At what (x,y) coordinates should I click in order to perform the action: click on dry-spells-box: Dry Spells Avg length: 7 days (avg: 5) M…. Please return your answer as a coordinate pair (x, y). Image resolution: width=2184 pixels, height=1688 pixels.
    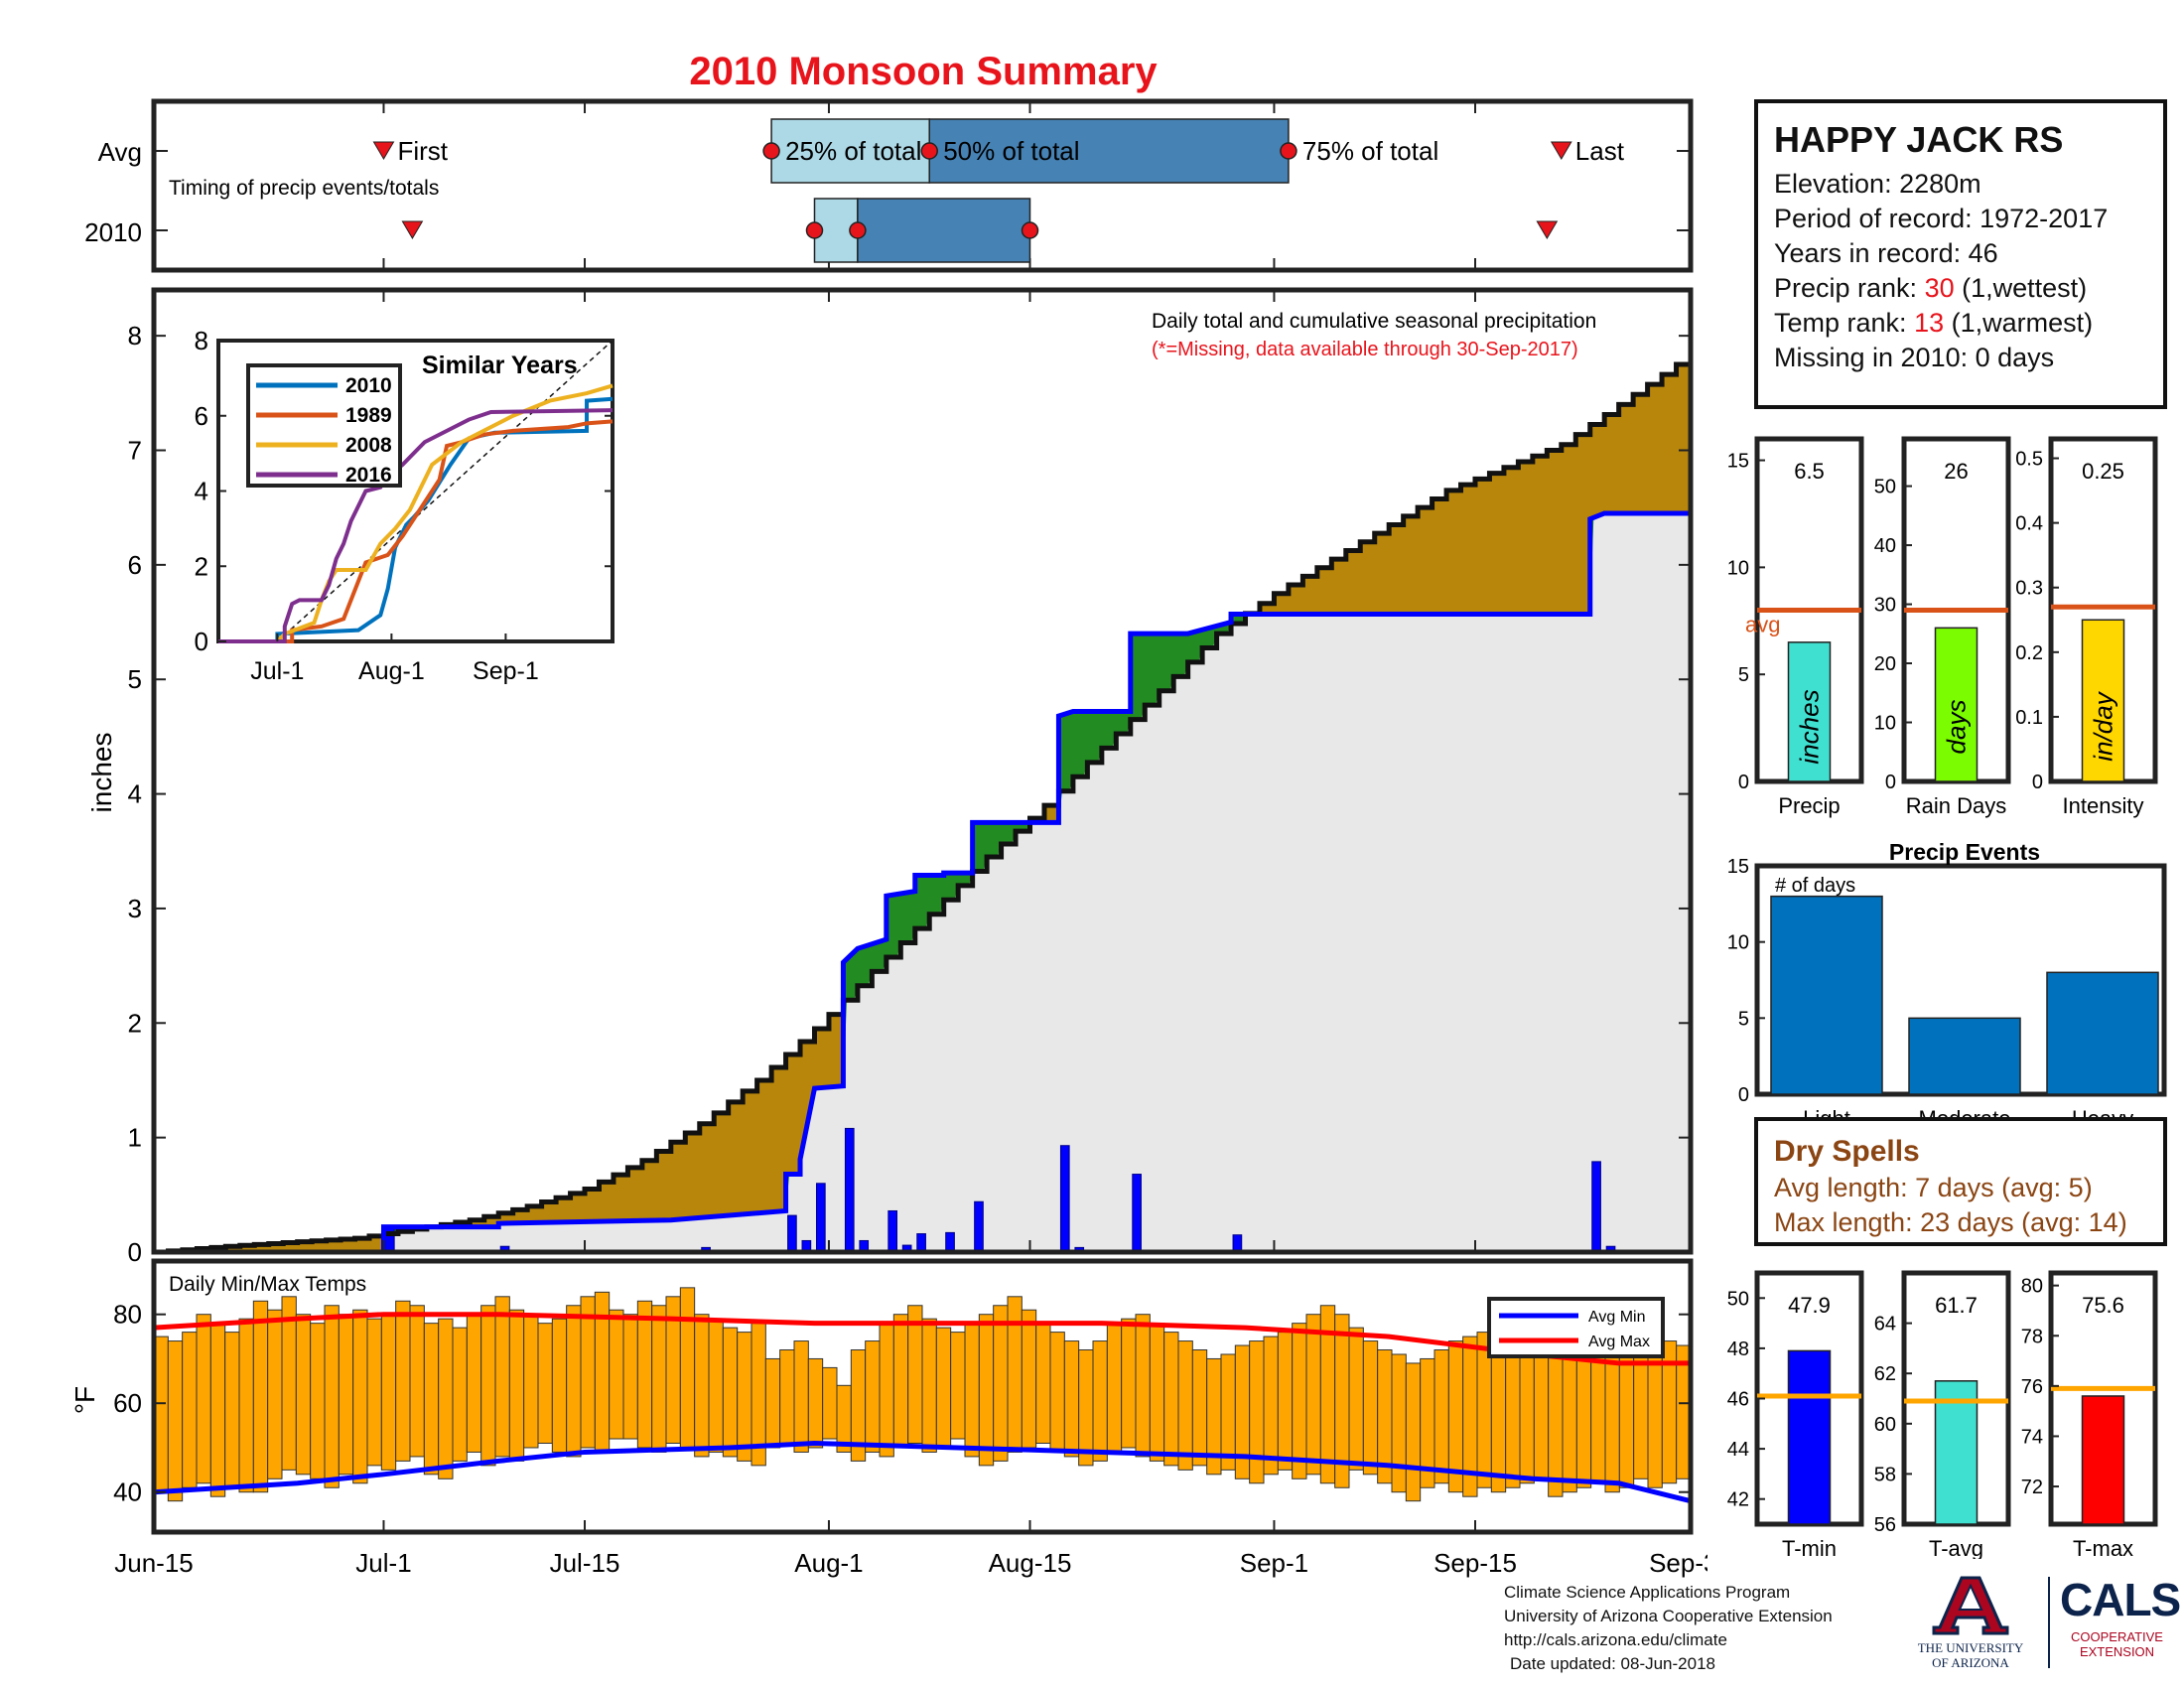
    Looking at the image, I should click on (1960, 1181).